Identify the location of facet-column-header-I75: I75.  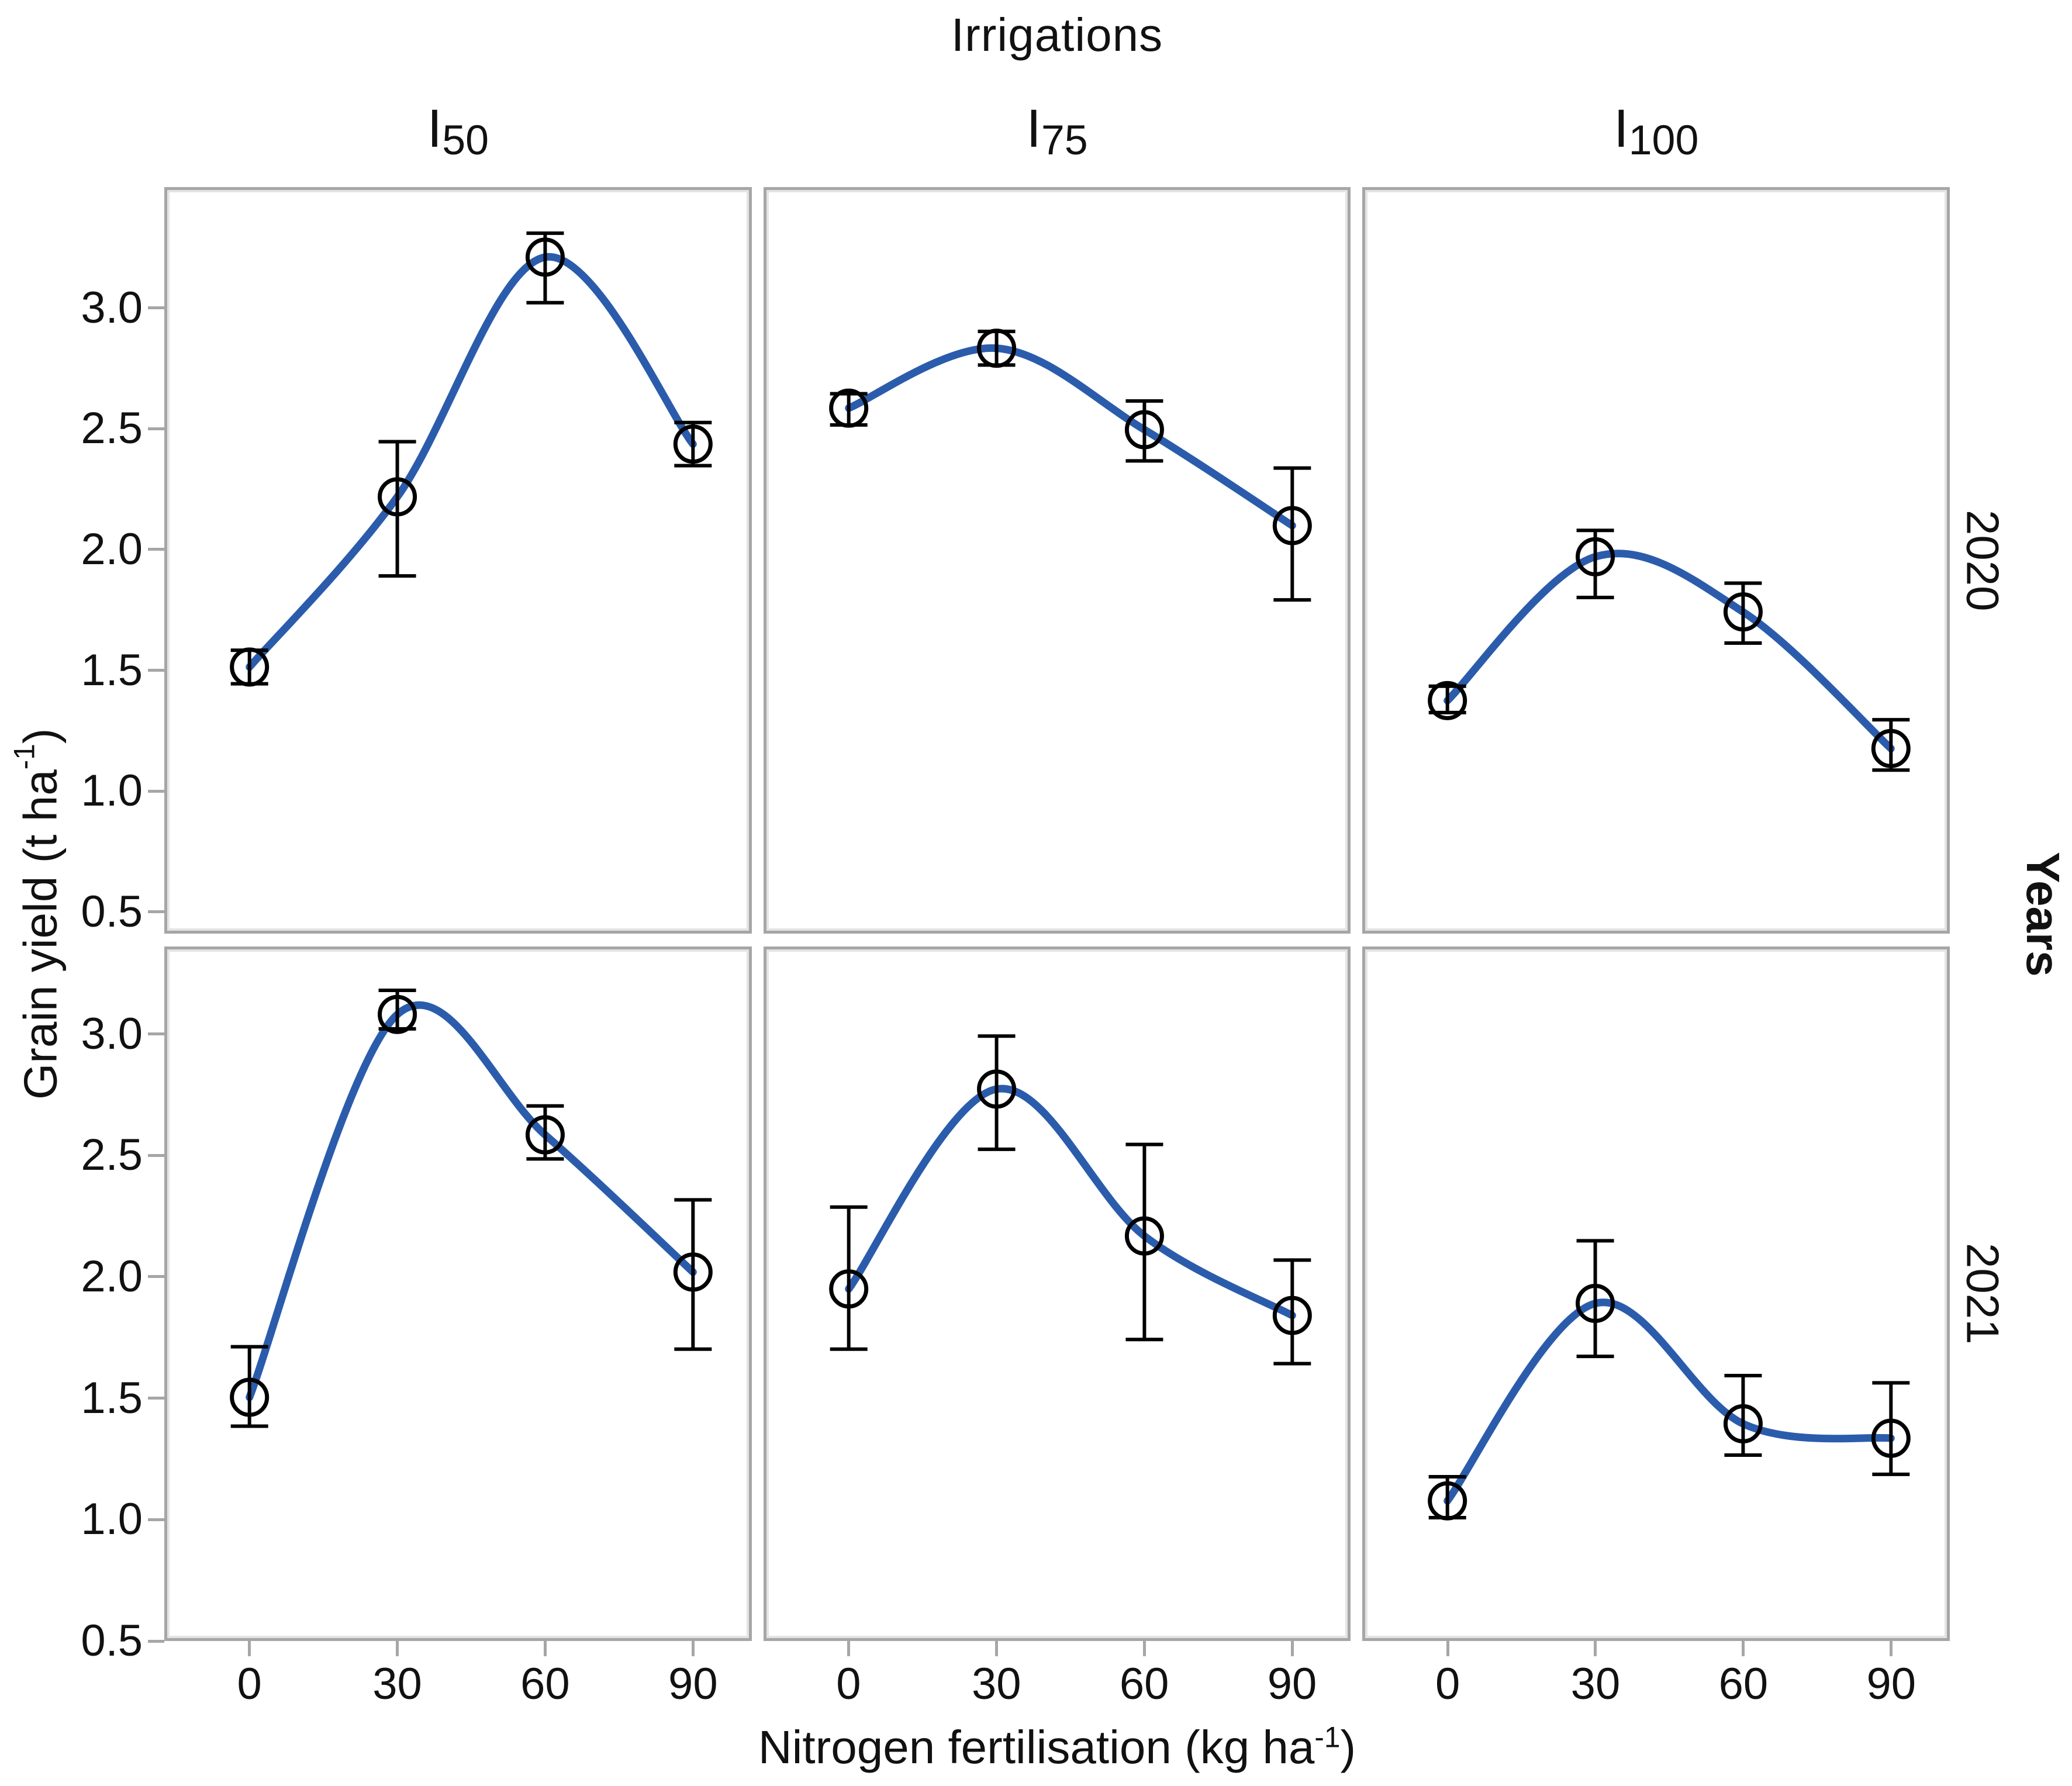
(1057, 131).